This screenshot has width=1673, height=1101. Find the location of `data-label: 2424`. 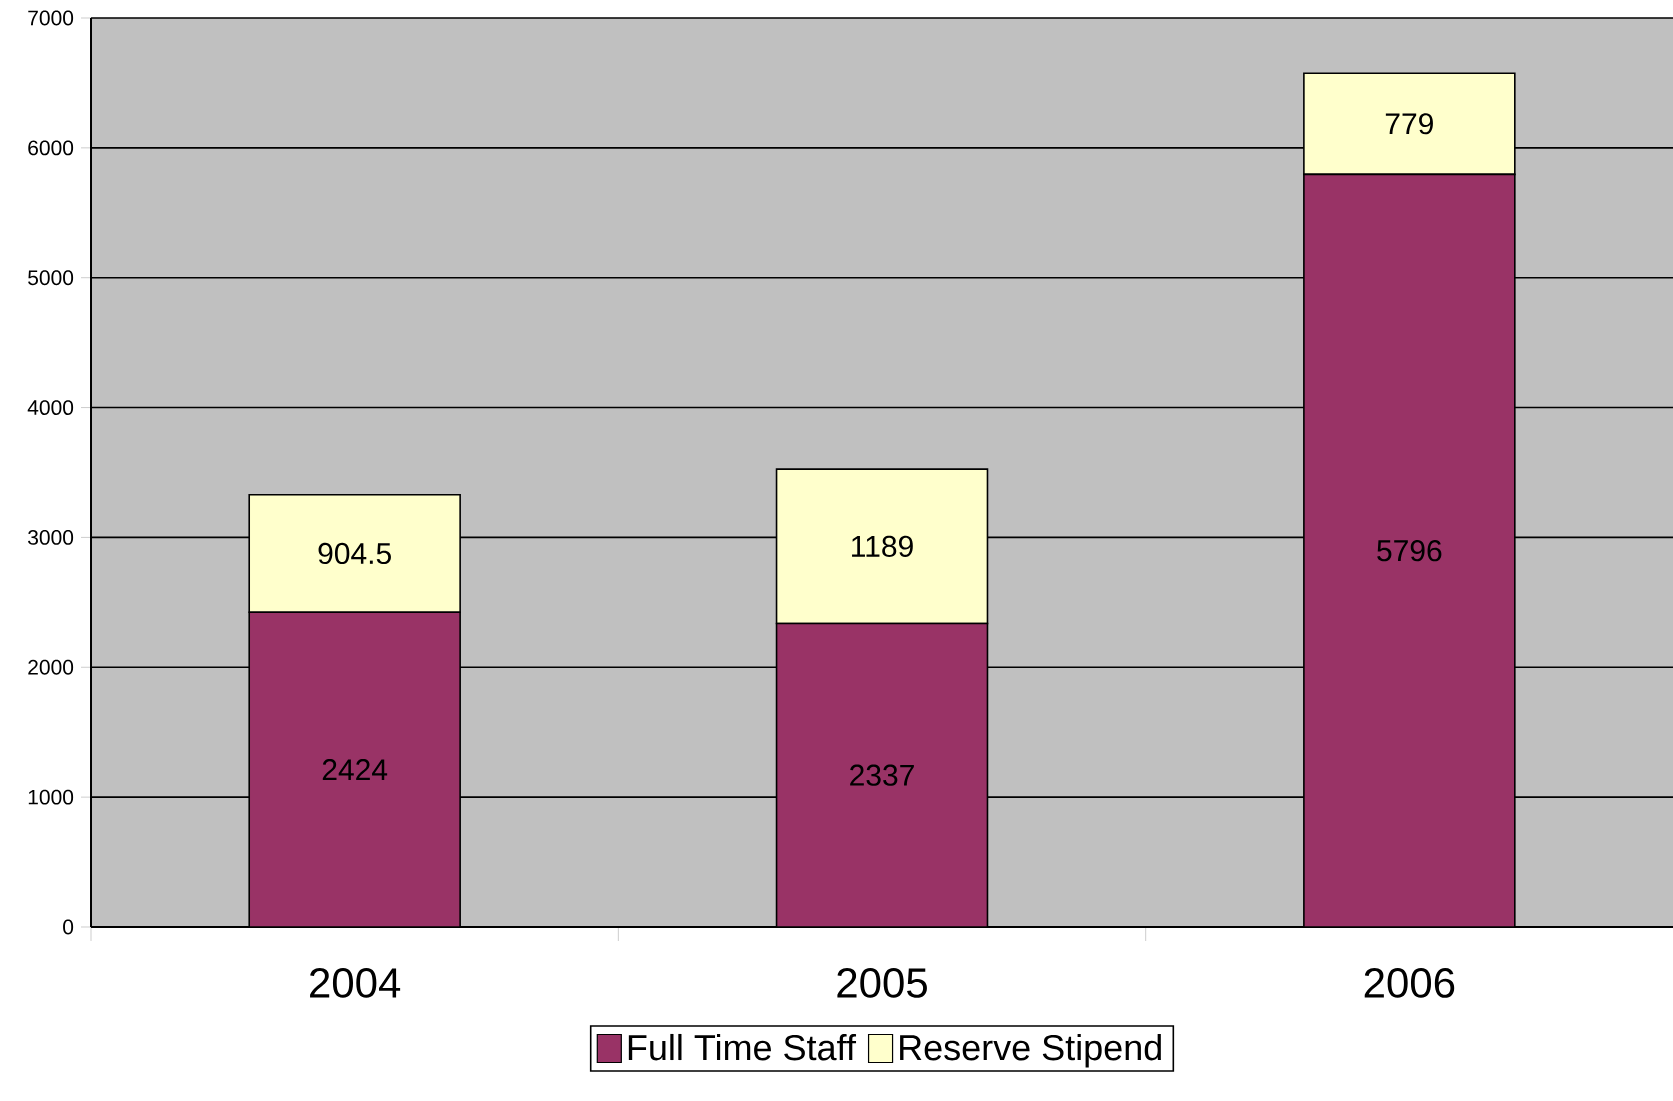

data-label: 2424 is located at coordinates (355, 770).